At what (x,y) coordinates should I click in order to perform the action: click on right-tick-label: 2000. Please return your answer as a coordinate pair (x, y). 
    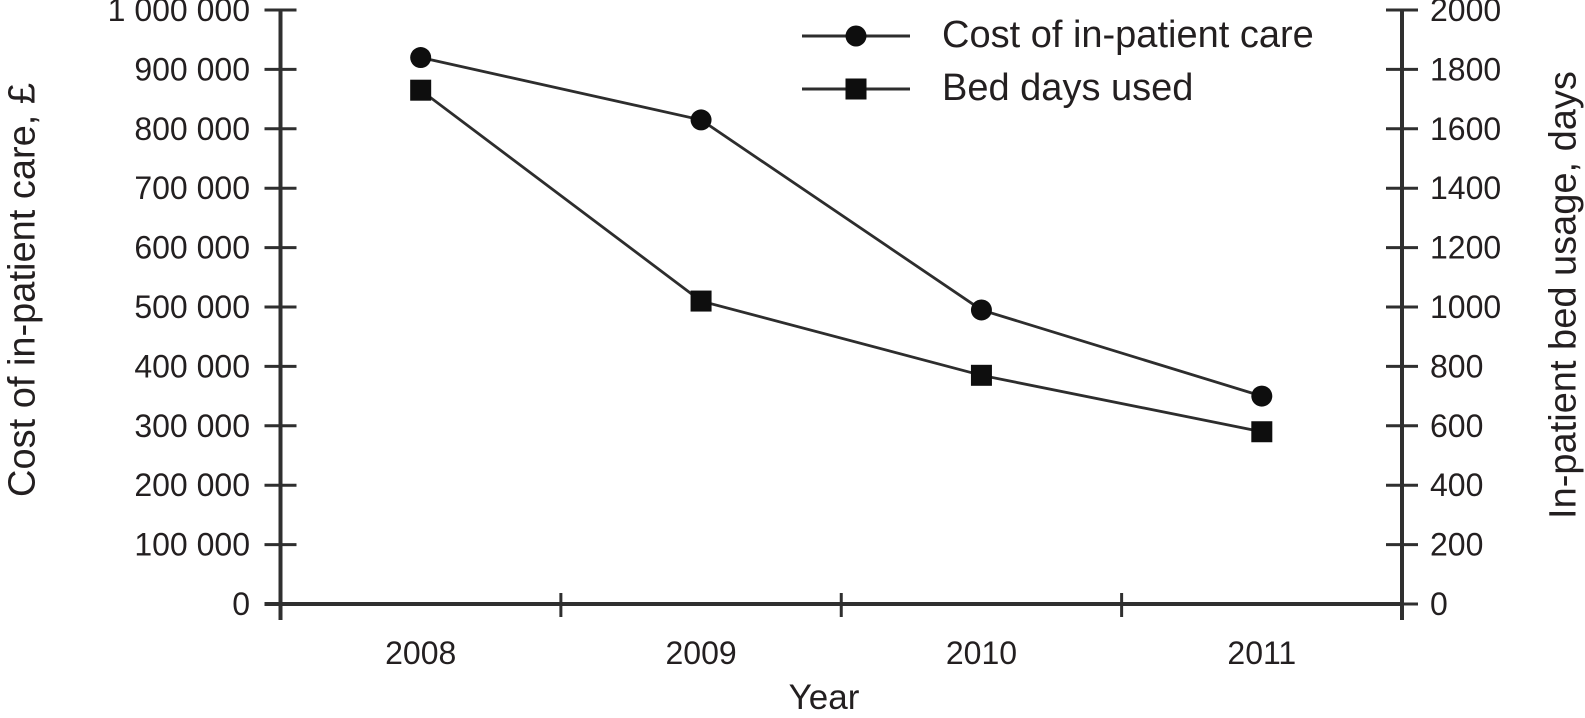
    Looking at the image, I should click on (1465, 14).